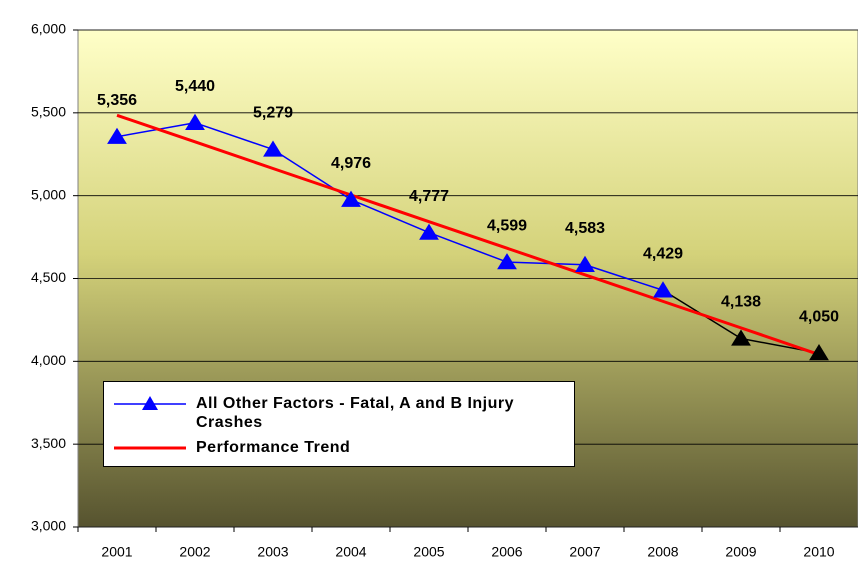  I want to click on data-label: 4,583, so click(585, 228).